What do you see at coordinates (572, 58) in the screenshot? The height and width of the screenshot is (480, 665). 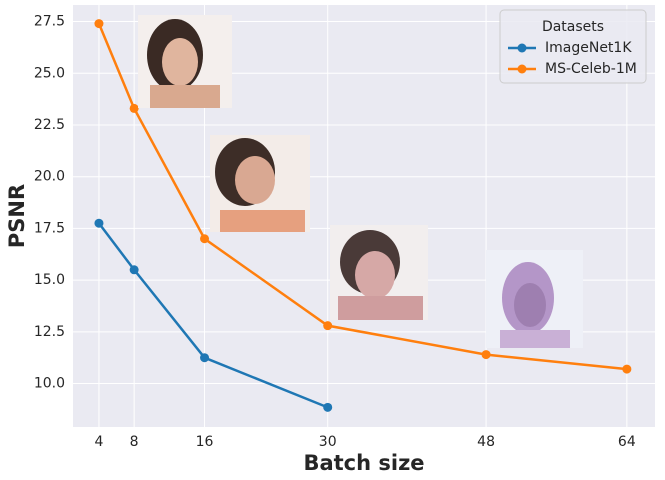 I see `legend-items: ImageNet1K MS-Celeb-1M` at bounding box center [572, 58].